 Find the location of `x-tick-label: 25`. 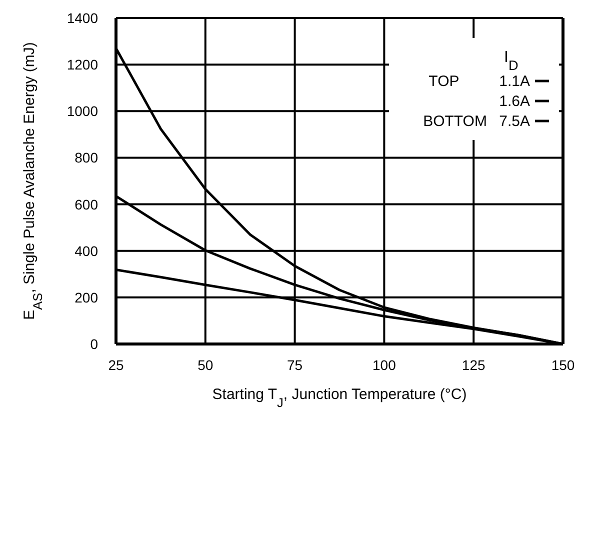

x-tick-label: 25 is located at coordinates (116, 364).